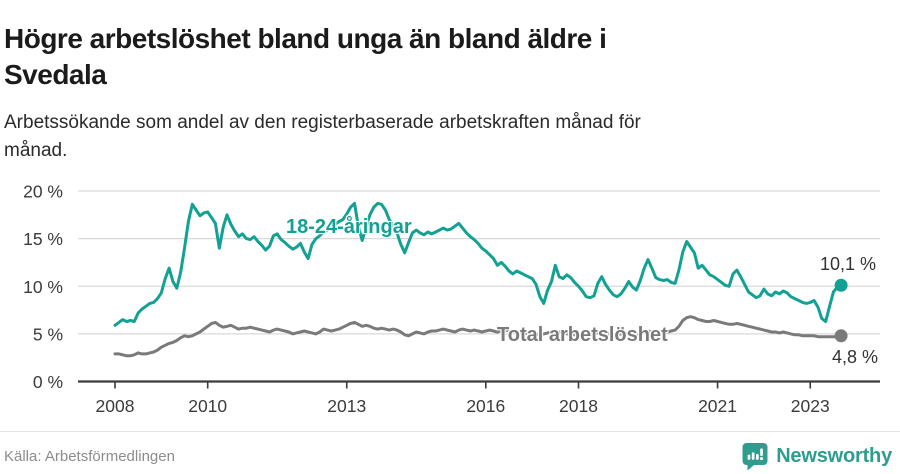 Image resolution: width=900 pixels, height=474 pixels. Describe the element at coordinates (450, 452) in the screenshot. I see `footer: Källa: Arbetsförmedlingen Newsworthy` at that location.